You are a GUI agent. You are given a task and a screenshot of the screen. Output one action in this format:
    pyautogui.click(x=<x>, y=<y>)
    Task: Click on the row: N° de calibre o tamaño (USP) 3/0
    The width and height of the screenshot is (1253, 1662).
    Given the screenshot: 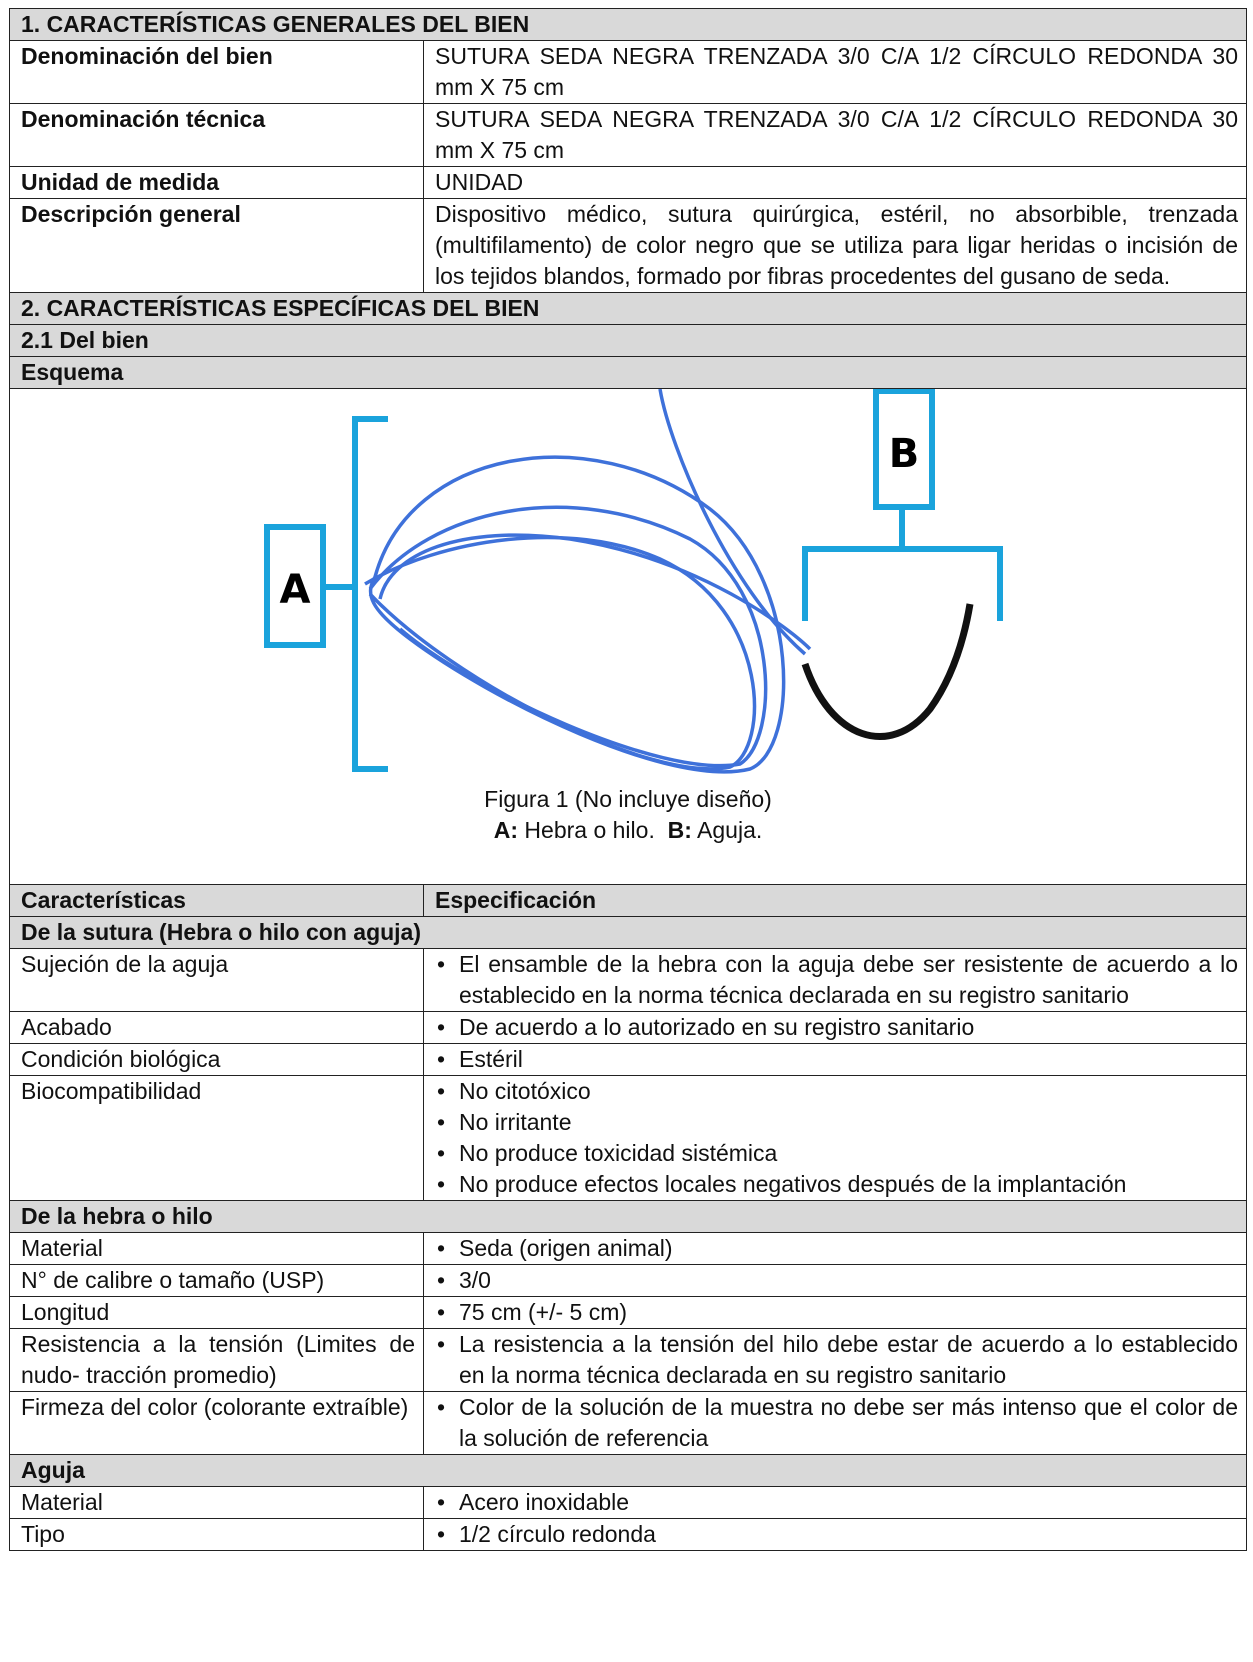 What is the action you would take?
    pyautogui.click(x=628, y=1280)
    